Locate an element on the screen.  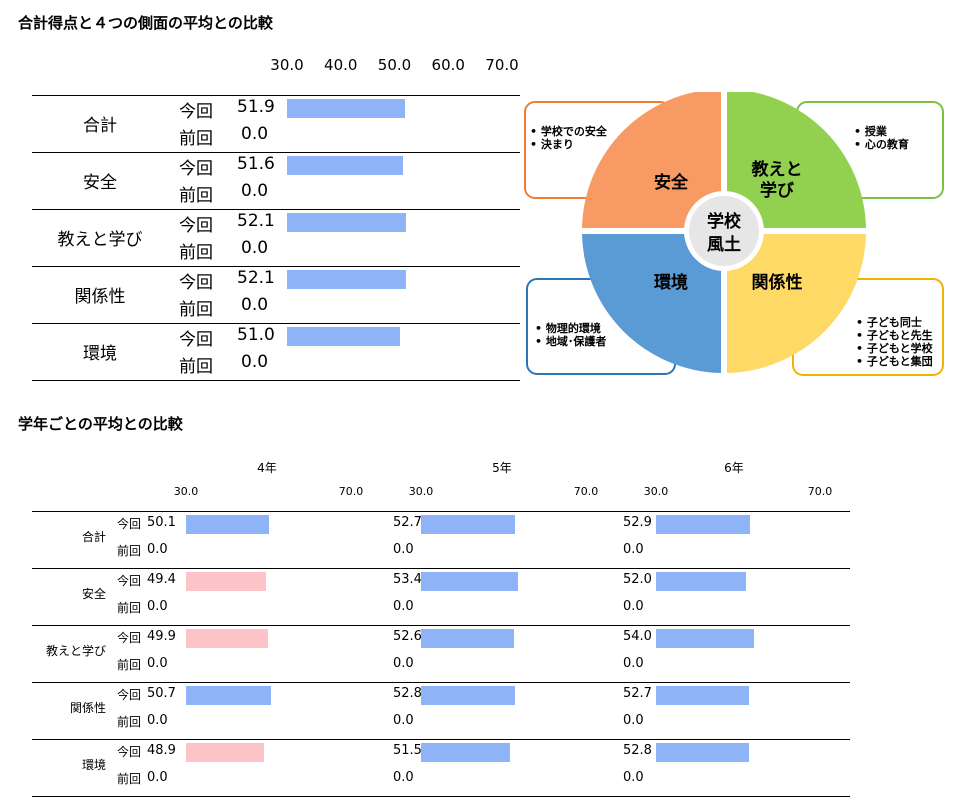
axis-tick-label: 50.0 is located at coordinates (394, 65).